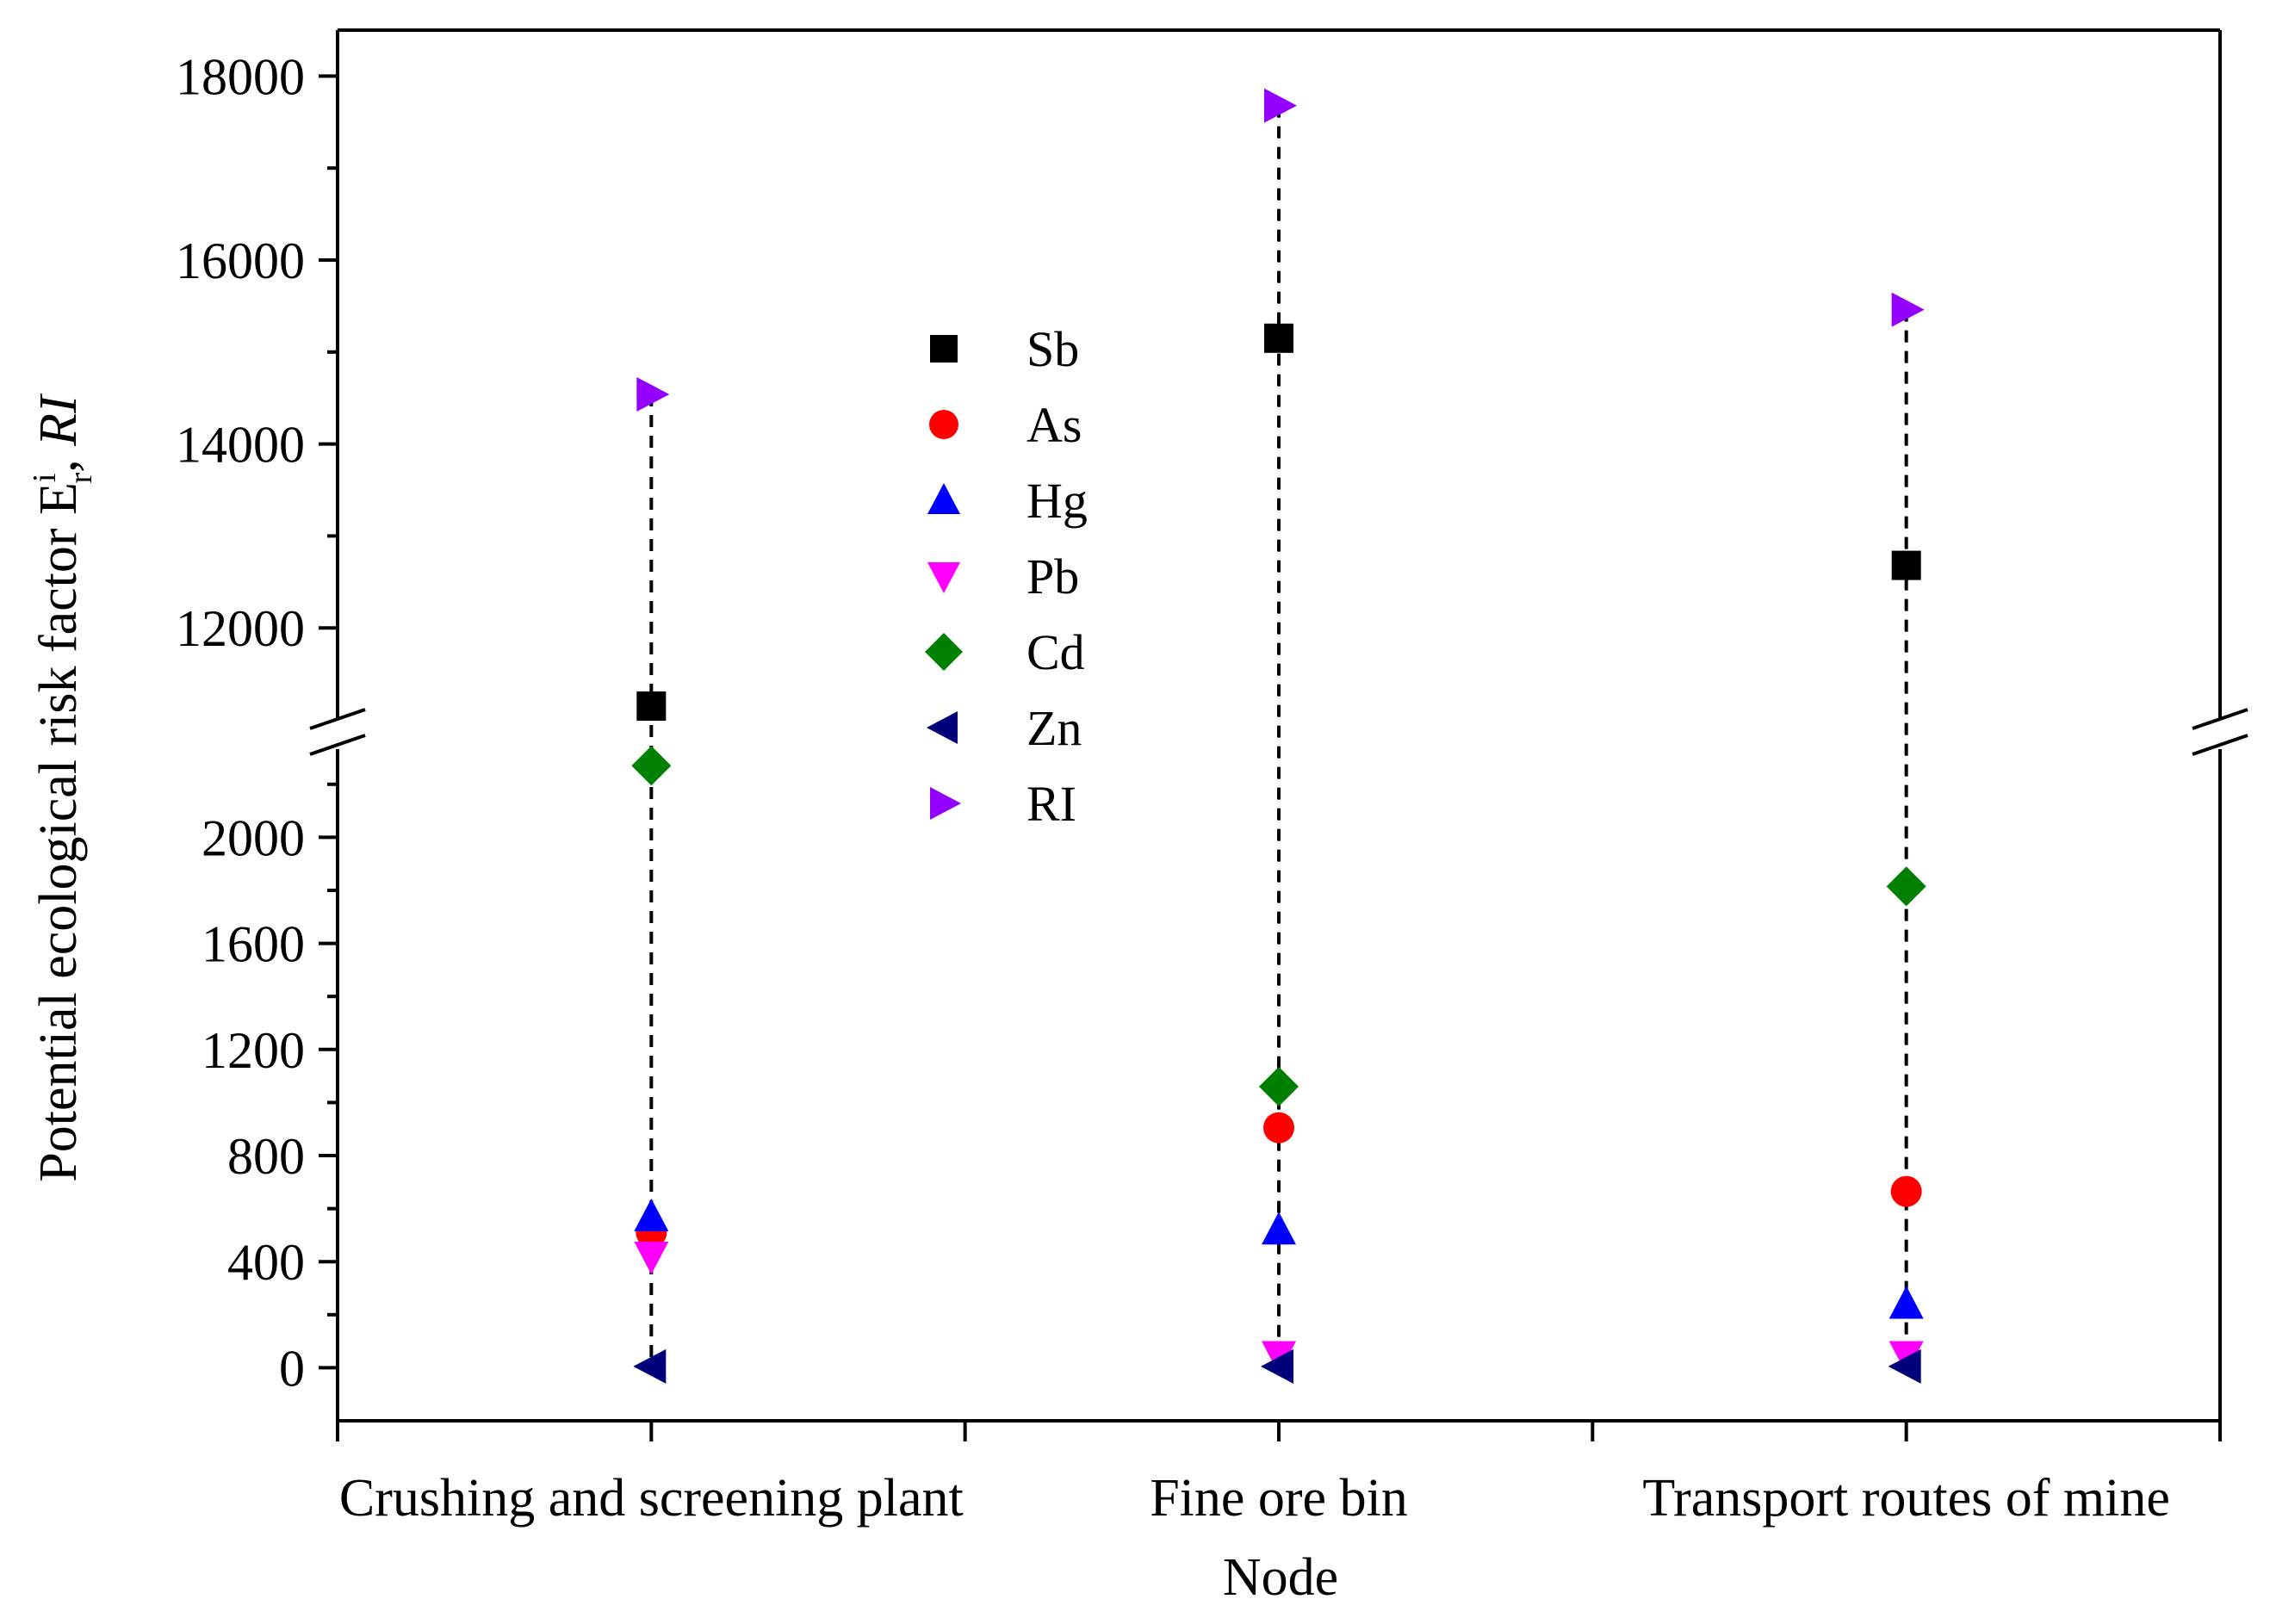 This screenshot has width=2270, height=1624. What do you see at coordinates (1051, 804) in the screenshot?
I see `legend-label-ri: RI` at bounding box center [1051, 804].